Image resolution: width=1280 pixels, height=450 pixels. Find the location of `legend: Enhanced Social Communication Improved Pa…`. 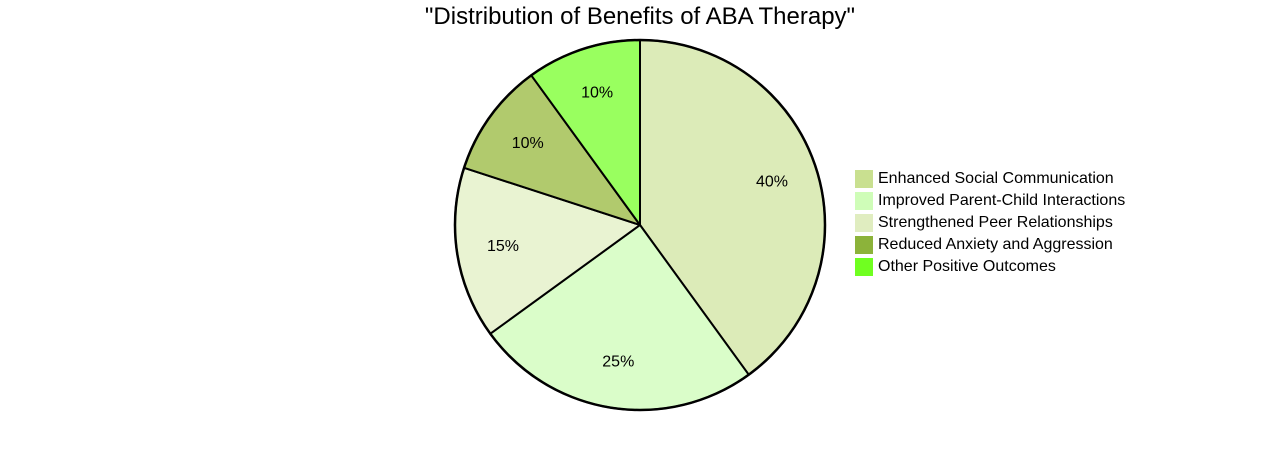

legend: Enhanced Social Communication Improved Pa… is located at coordinates (990, 223).